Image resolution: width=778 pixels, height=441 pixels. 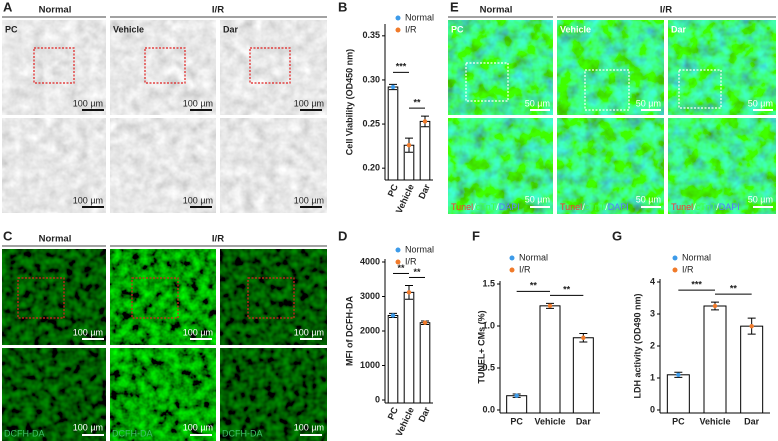 What do you see at coordinates (488, 325) in the screenshot?
I see `y-tick-label: 1.0` at bounding box center [488, 325].